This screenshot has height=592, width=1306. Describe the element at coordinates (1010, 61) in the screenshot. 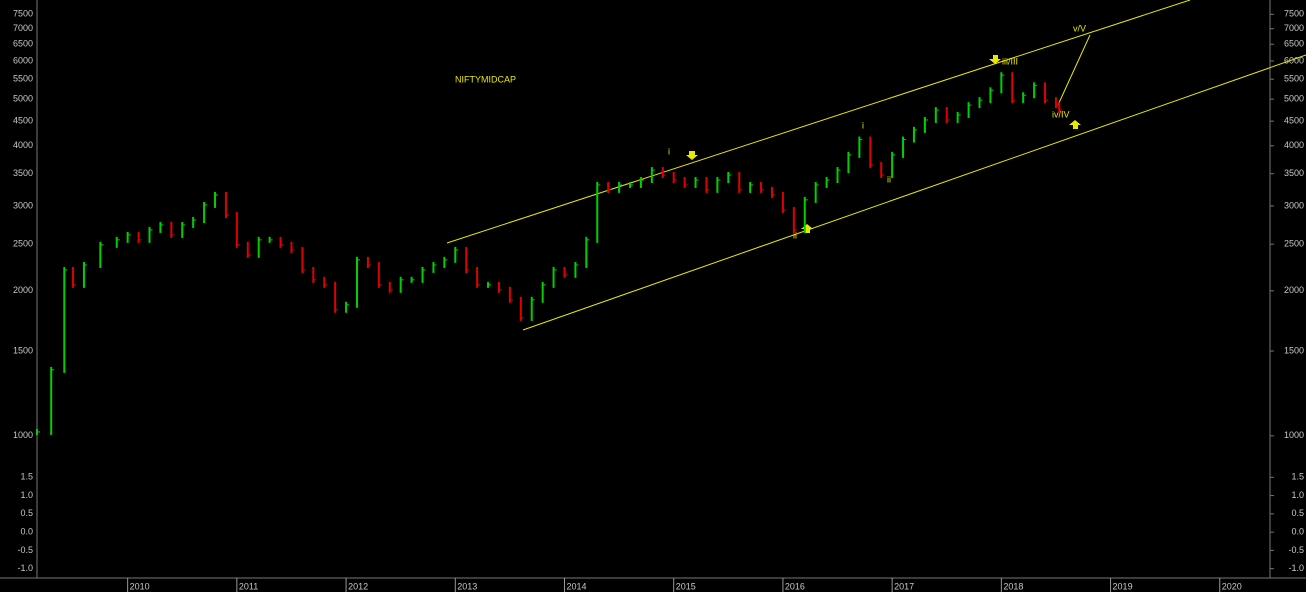

I see `wave-label: iii/III` at that location.